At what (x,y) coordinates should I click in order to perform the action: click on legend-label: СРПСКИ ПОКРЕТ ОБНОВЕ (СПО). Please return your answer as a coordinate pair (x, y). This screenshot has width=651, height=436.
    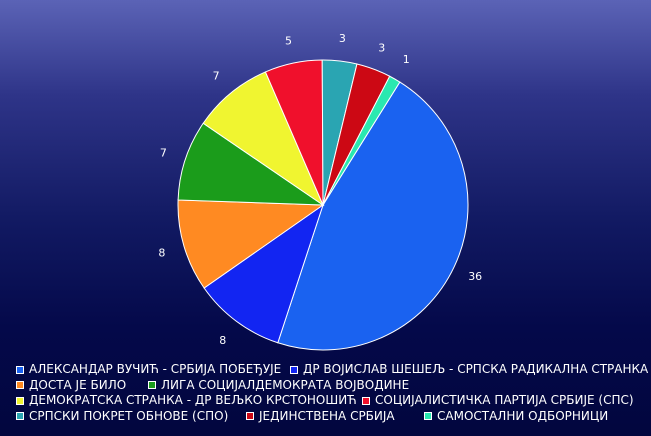
    Looking at the image, I should click on (129, 415).